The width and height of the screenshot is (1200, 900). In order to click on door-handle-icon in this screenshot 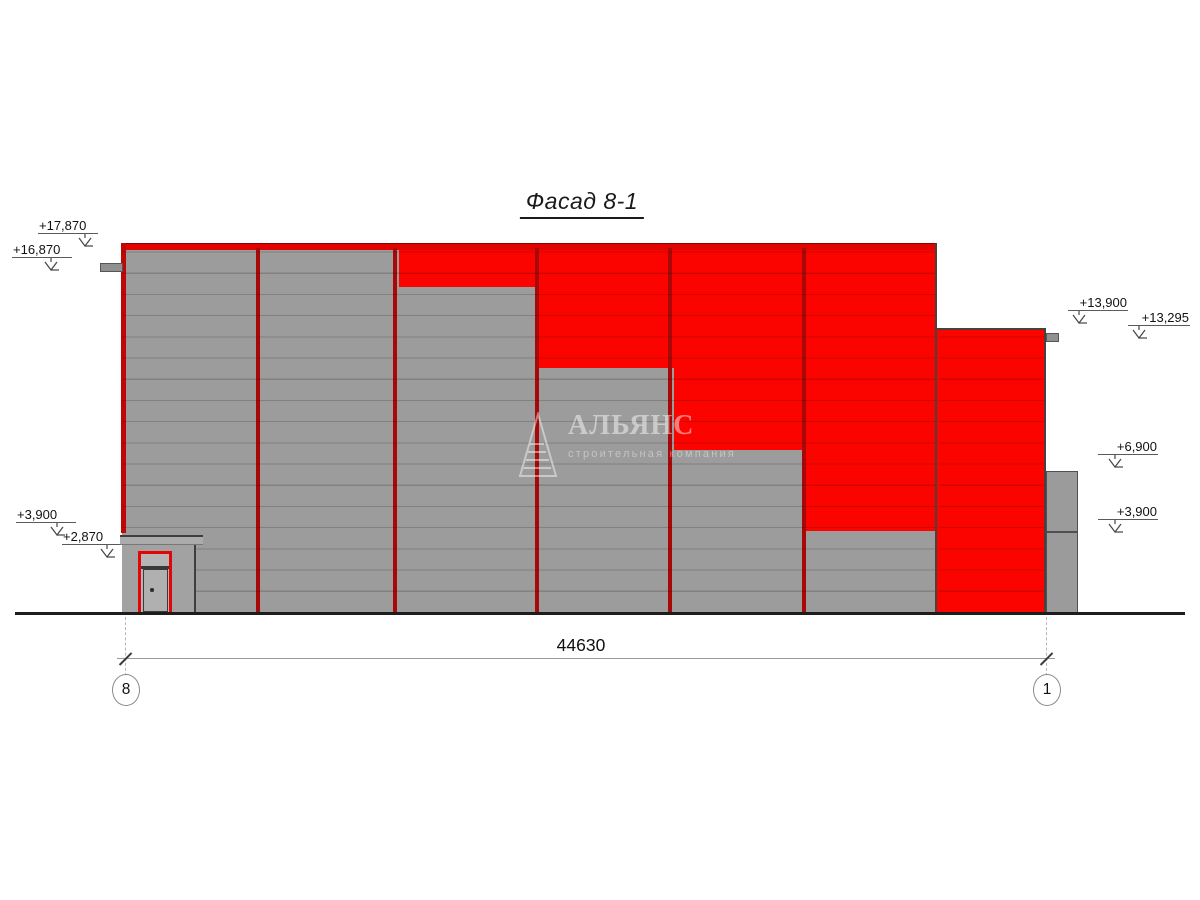, I will do `click(152, 590)`.